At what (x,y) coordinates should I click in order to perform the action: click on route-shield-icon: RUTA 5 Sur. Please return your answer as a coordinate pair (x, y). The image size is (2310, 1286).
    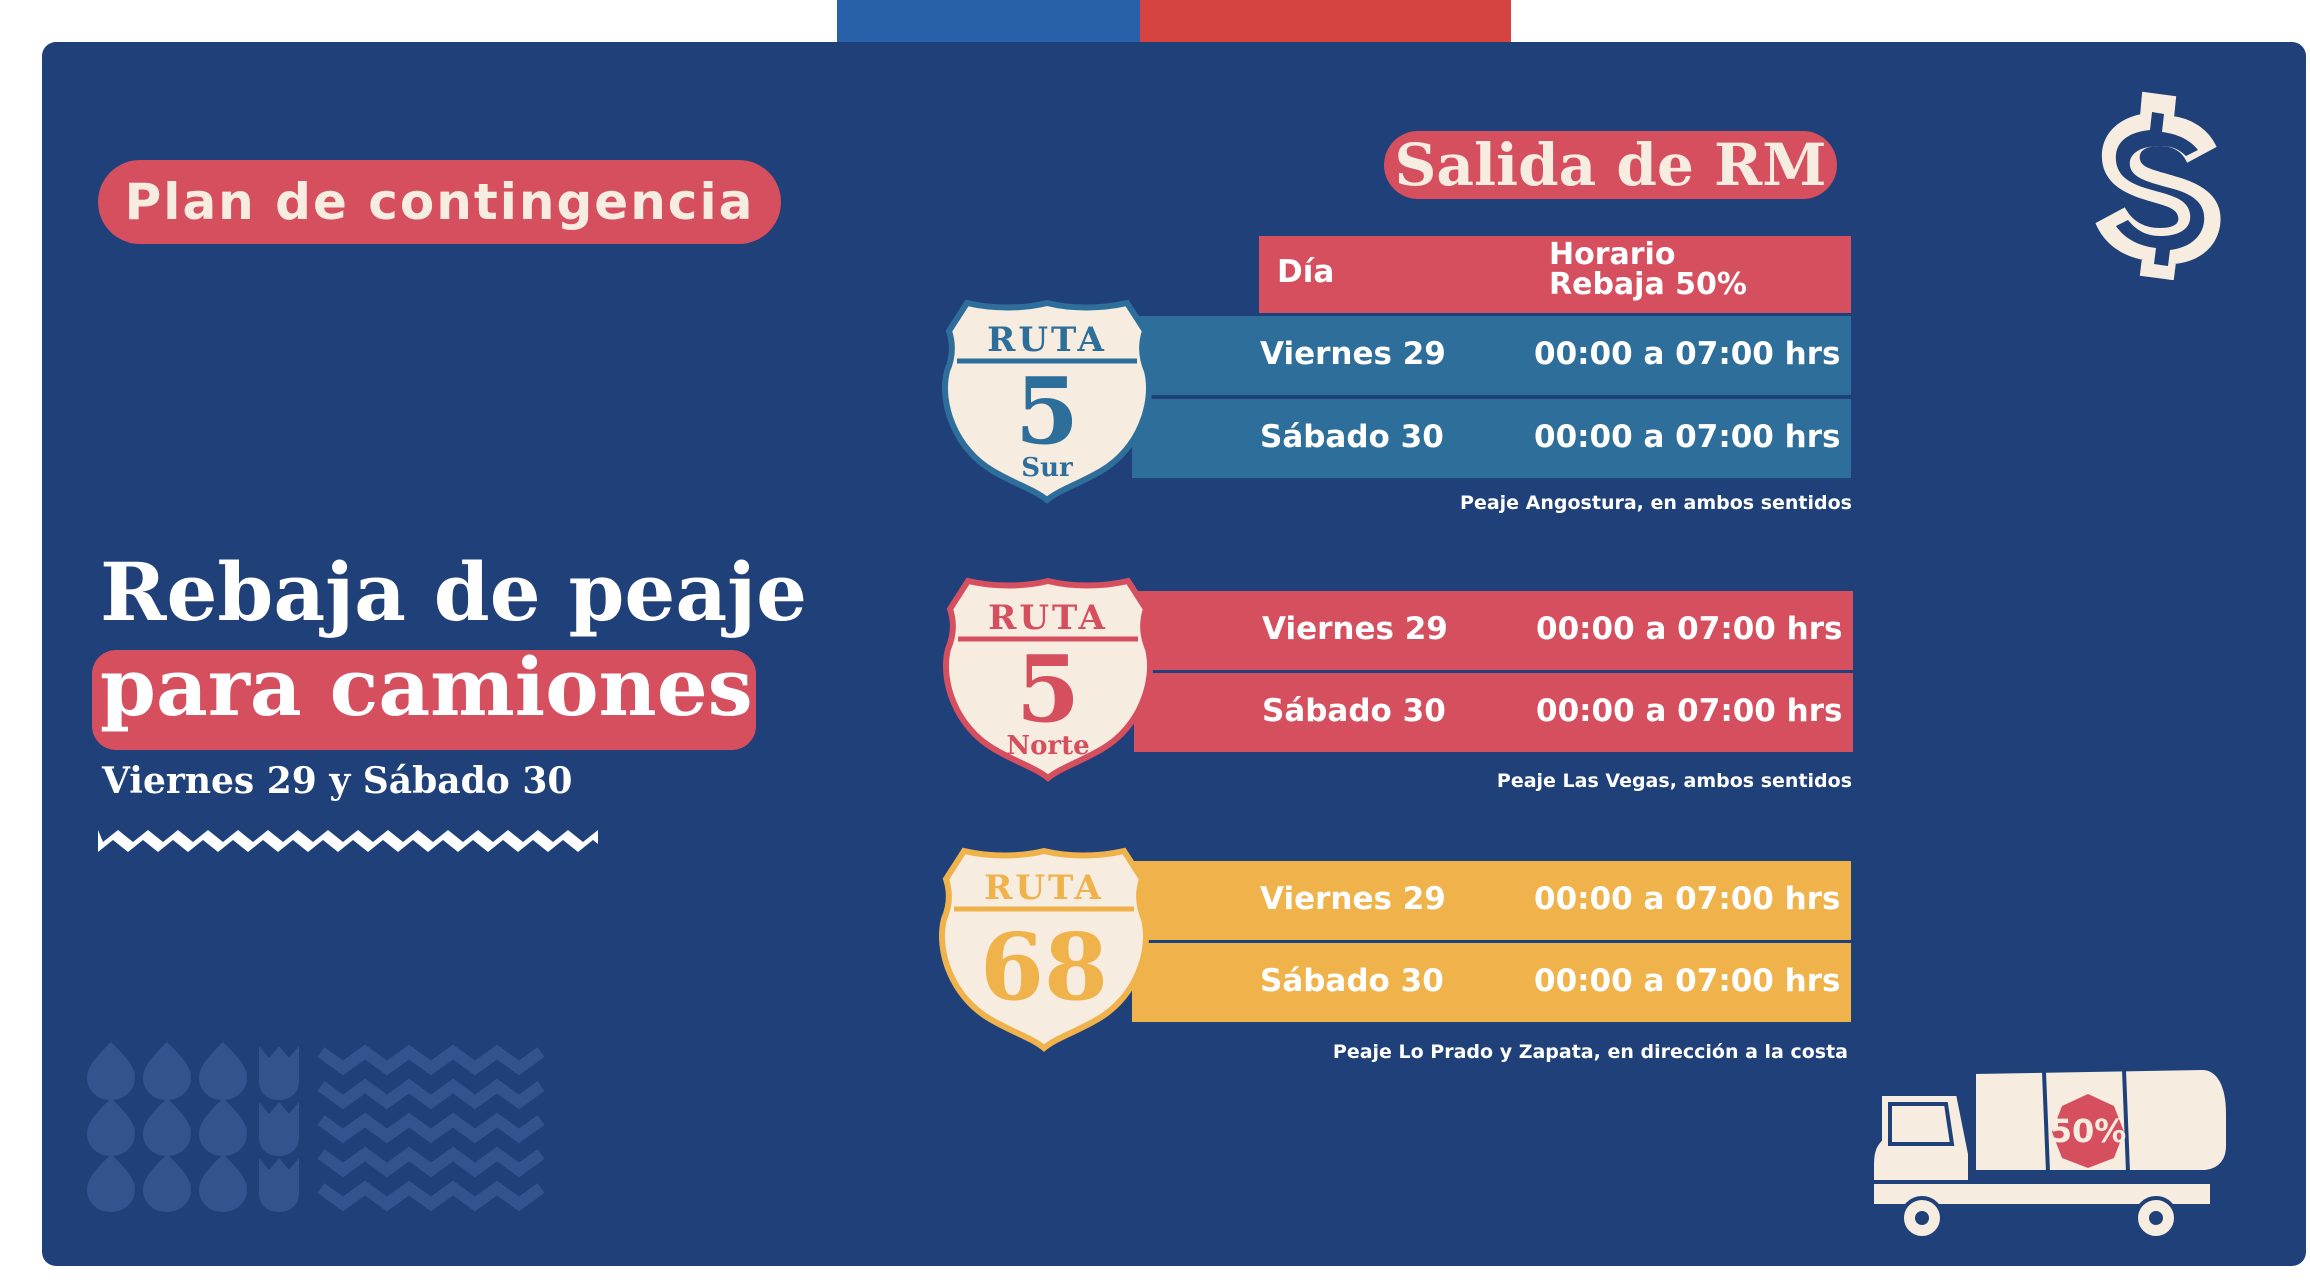
    Looking at the image, I should click on (1047, 401).